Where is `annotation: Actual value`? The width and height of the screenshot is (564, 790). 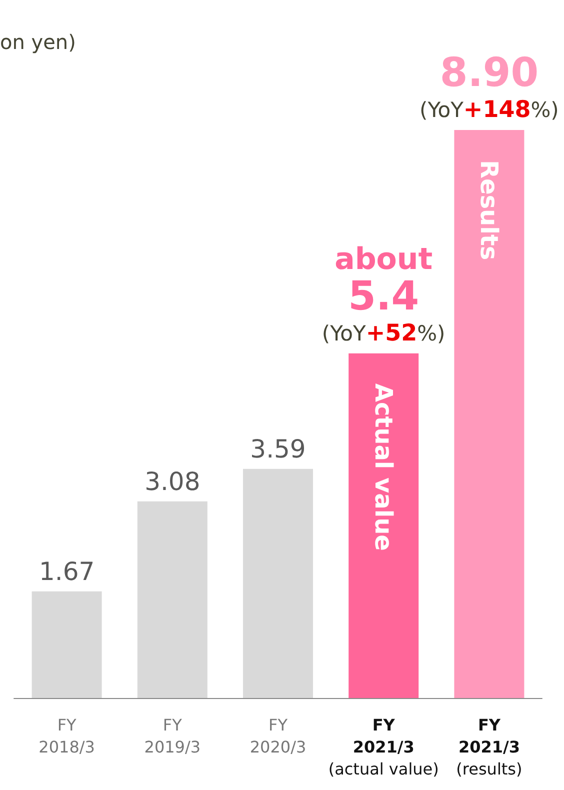 annotation: Actual value is located at coordinates (384, 467).